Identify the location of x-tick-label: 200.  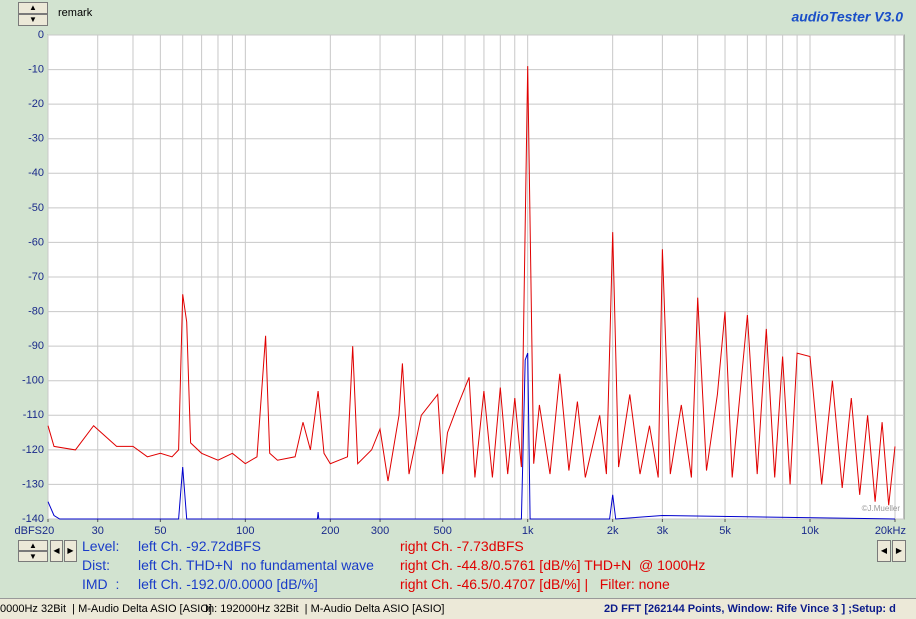
(330, 531).